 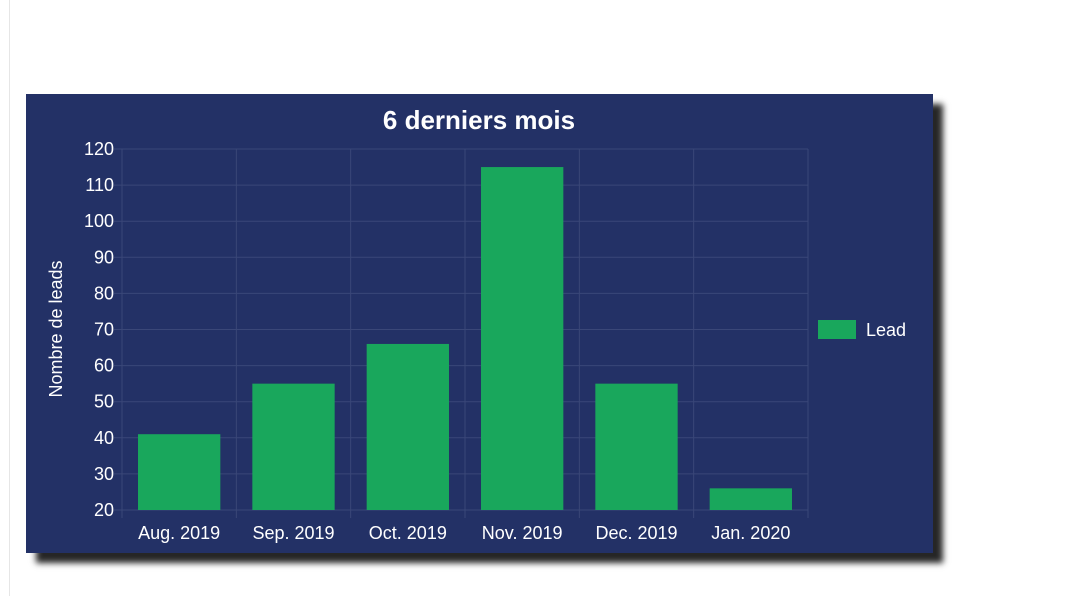 I want to click on x-tick-label: Nov. 2019, so click(x=522, y=533).